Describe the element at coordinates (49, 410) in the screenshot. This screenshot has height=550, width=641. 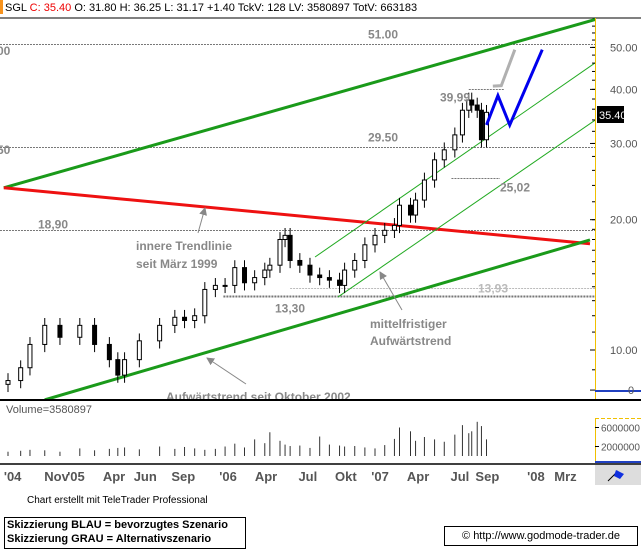
I see `volume-label: Volume=3580897` at that location.